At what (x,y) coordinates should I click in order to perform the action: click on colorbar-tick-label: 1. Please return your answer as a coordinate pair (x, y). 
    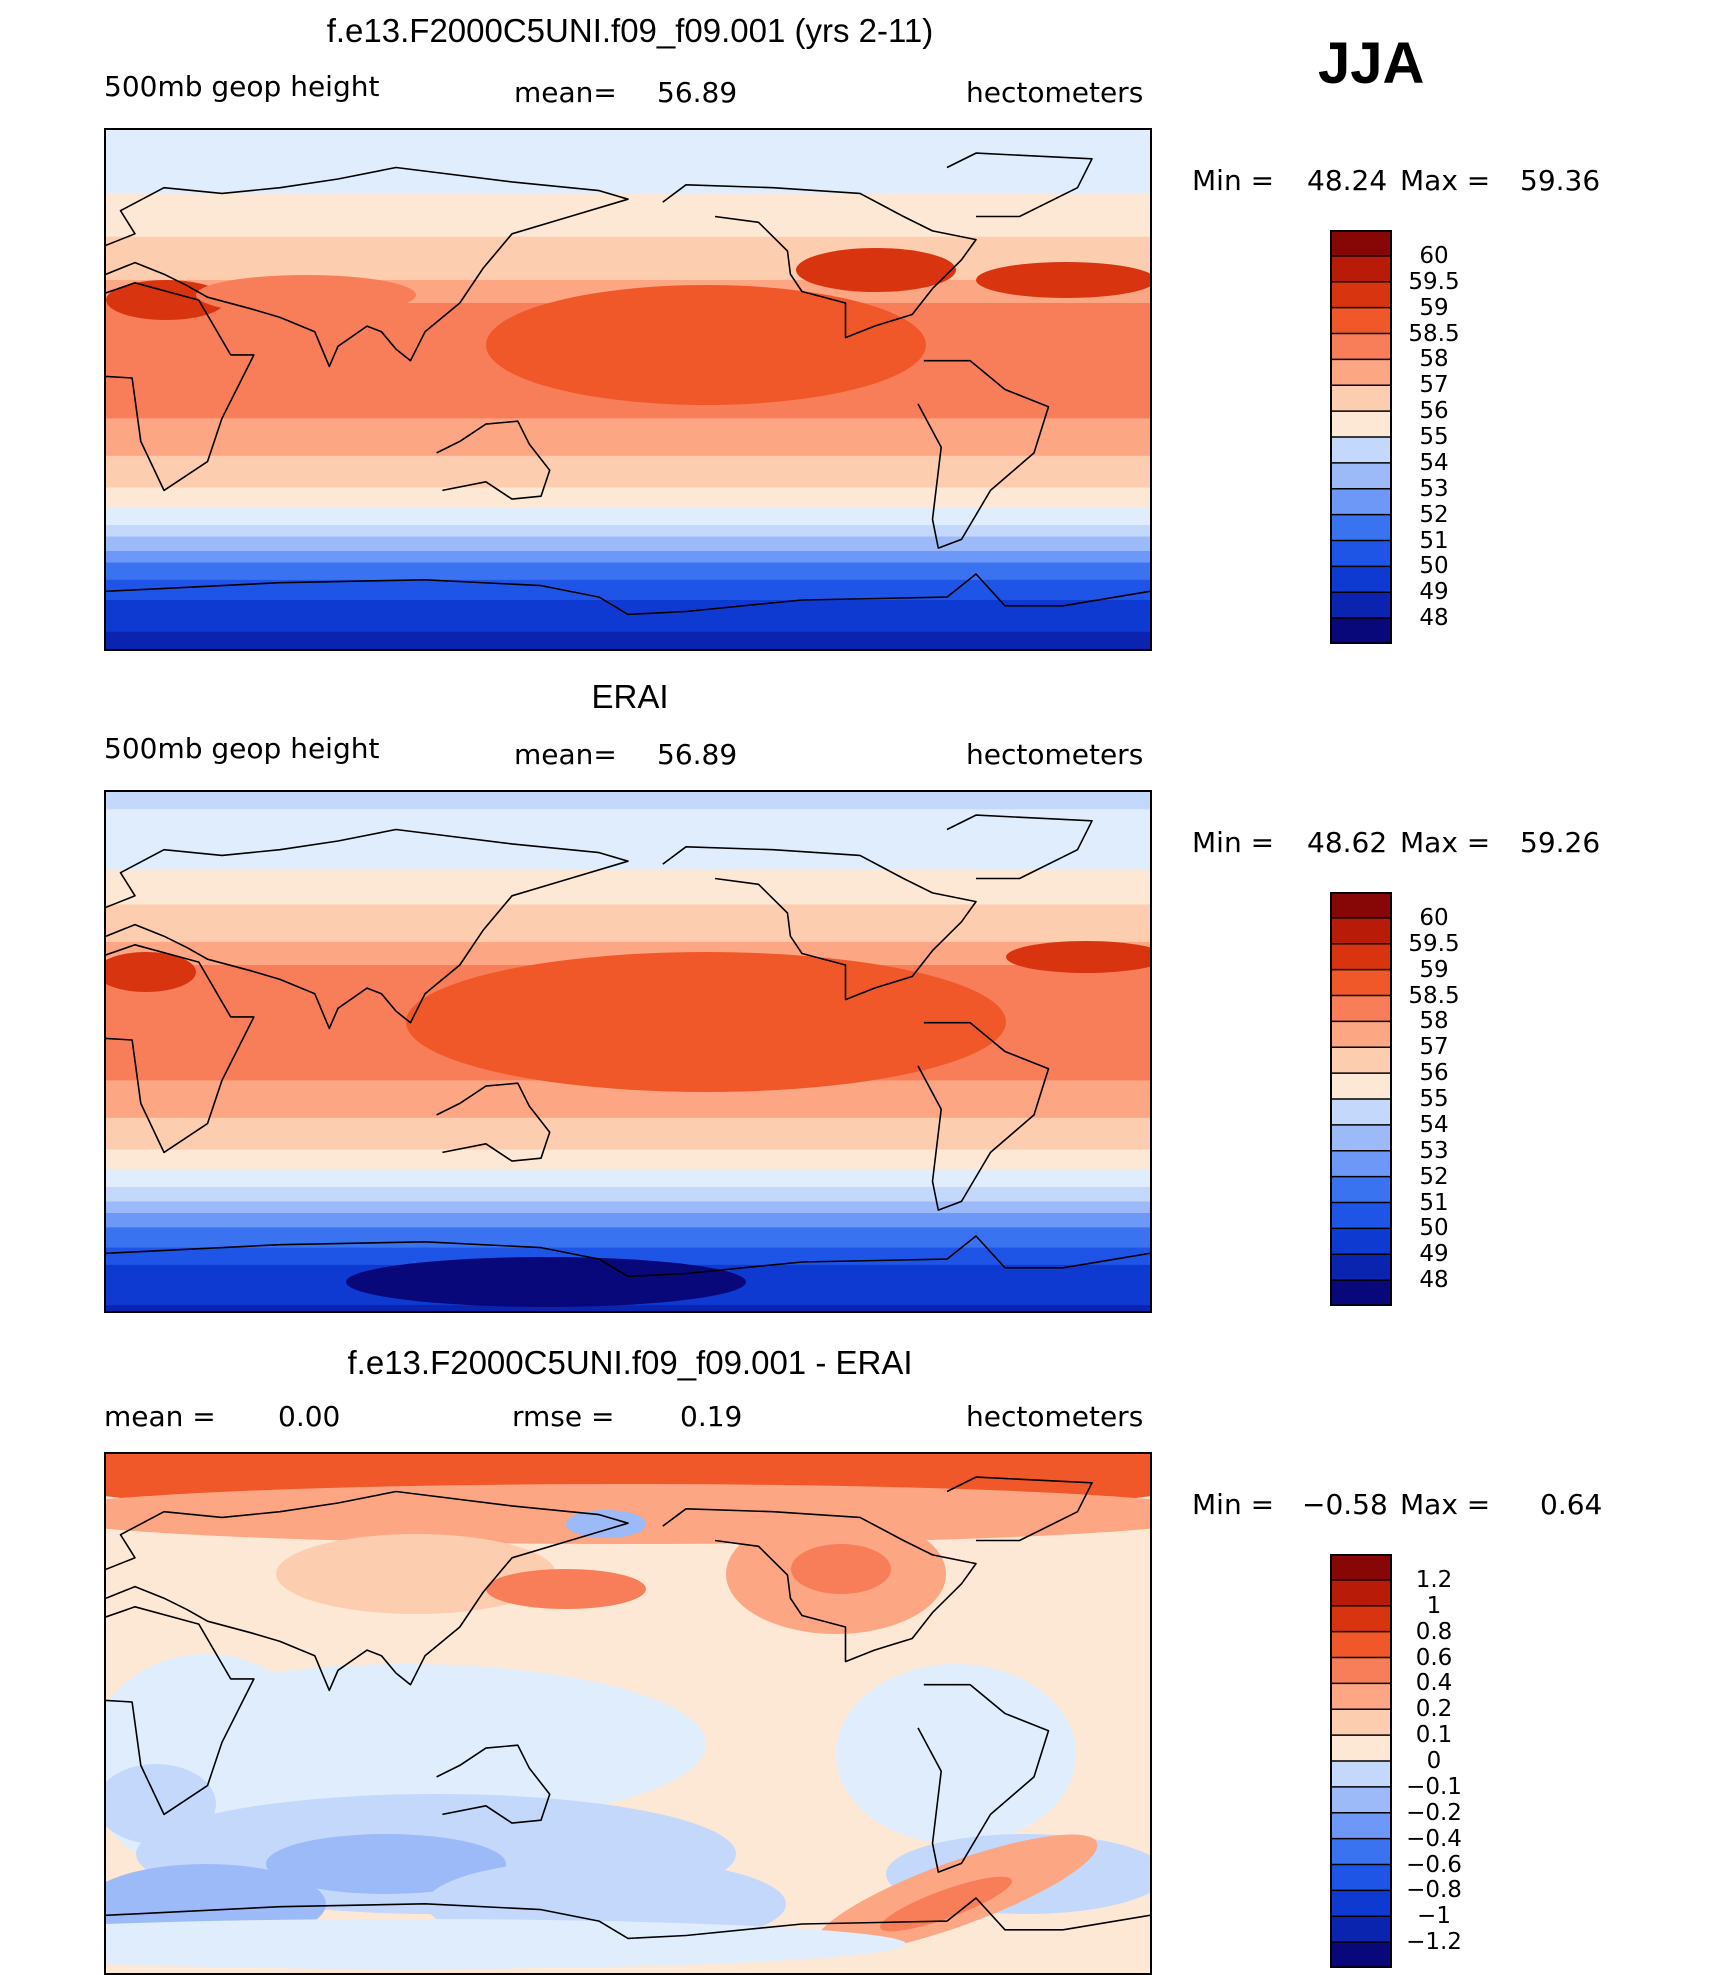
    Looking at the image, I should click on (1434, 1605).